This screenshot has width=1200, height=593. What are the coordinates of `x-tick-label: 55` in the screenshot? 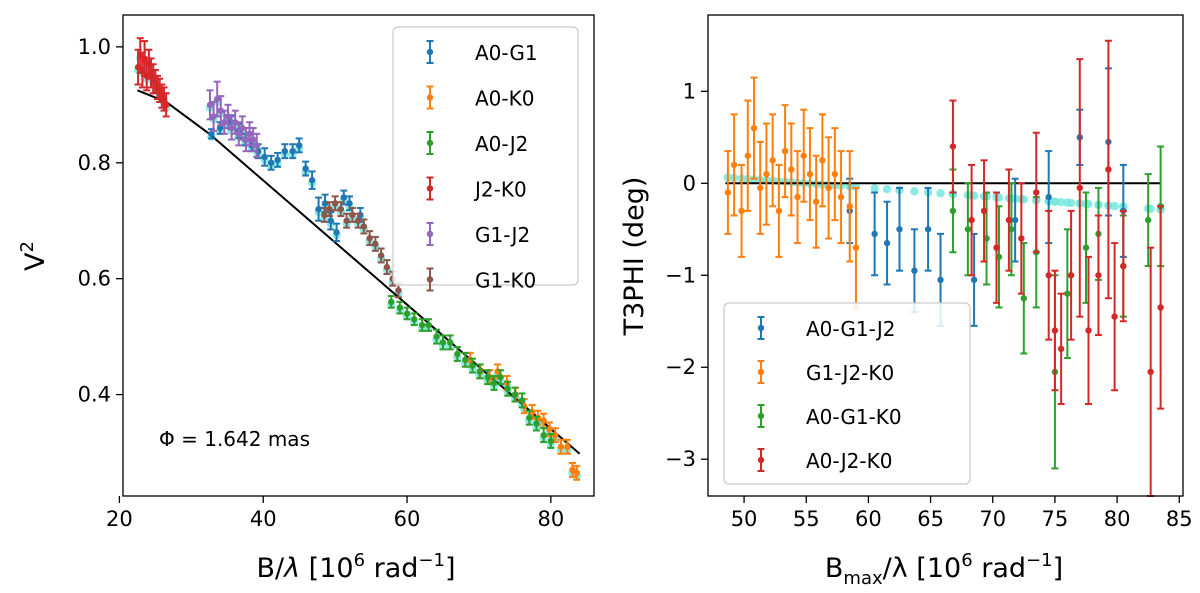 It's located at (806, 519).